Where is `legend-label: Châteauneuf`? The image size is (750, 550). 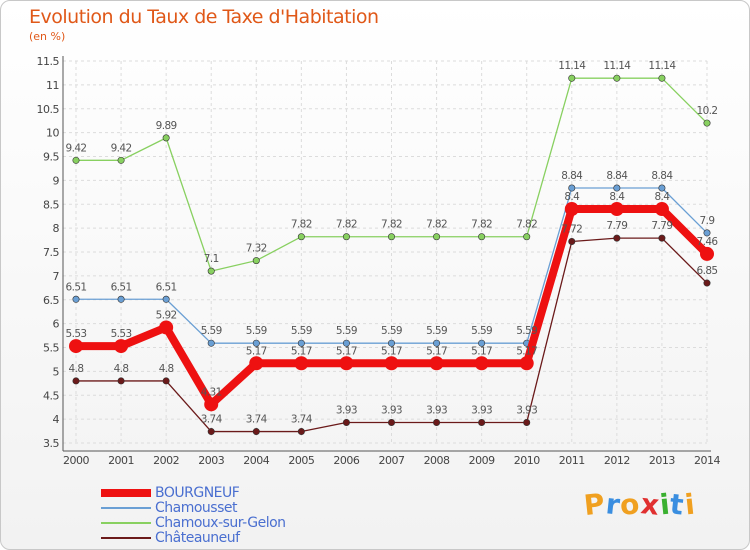 legend-label: Châteauneuf is located at coordinates (197, 537).